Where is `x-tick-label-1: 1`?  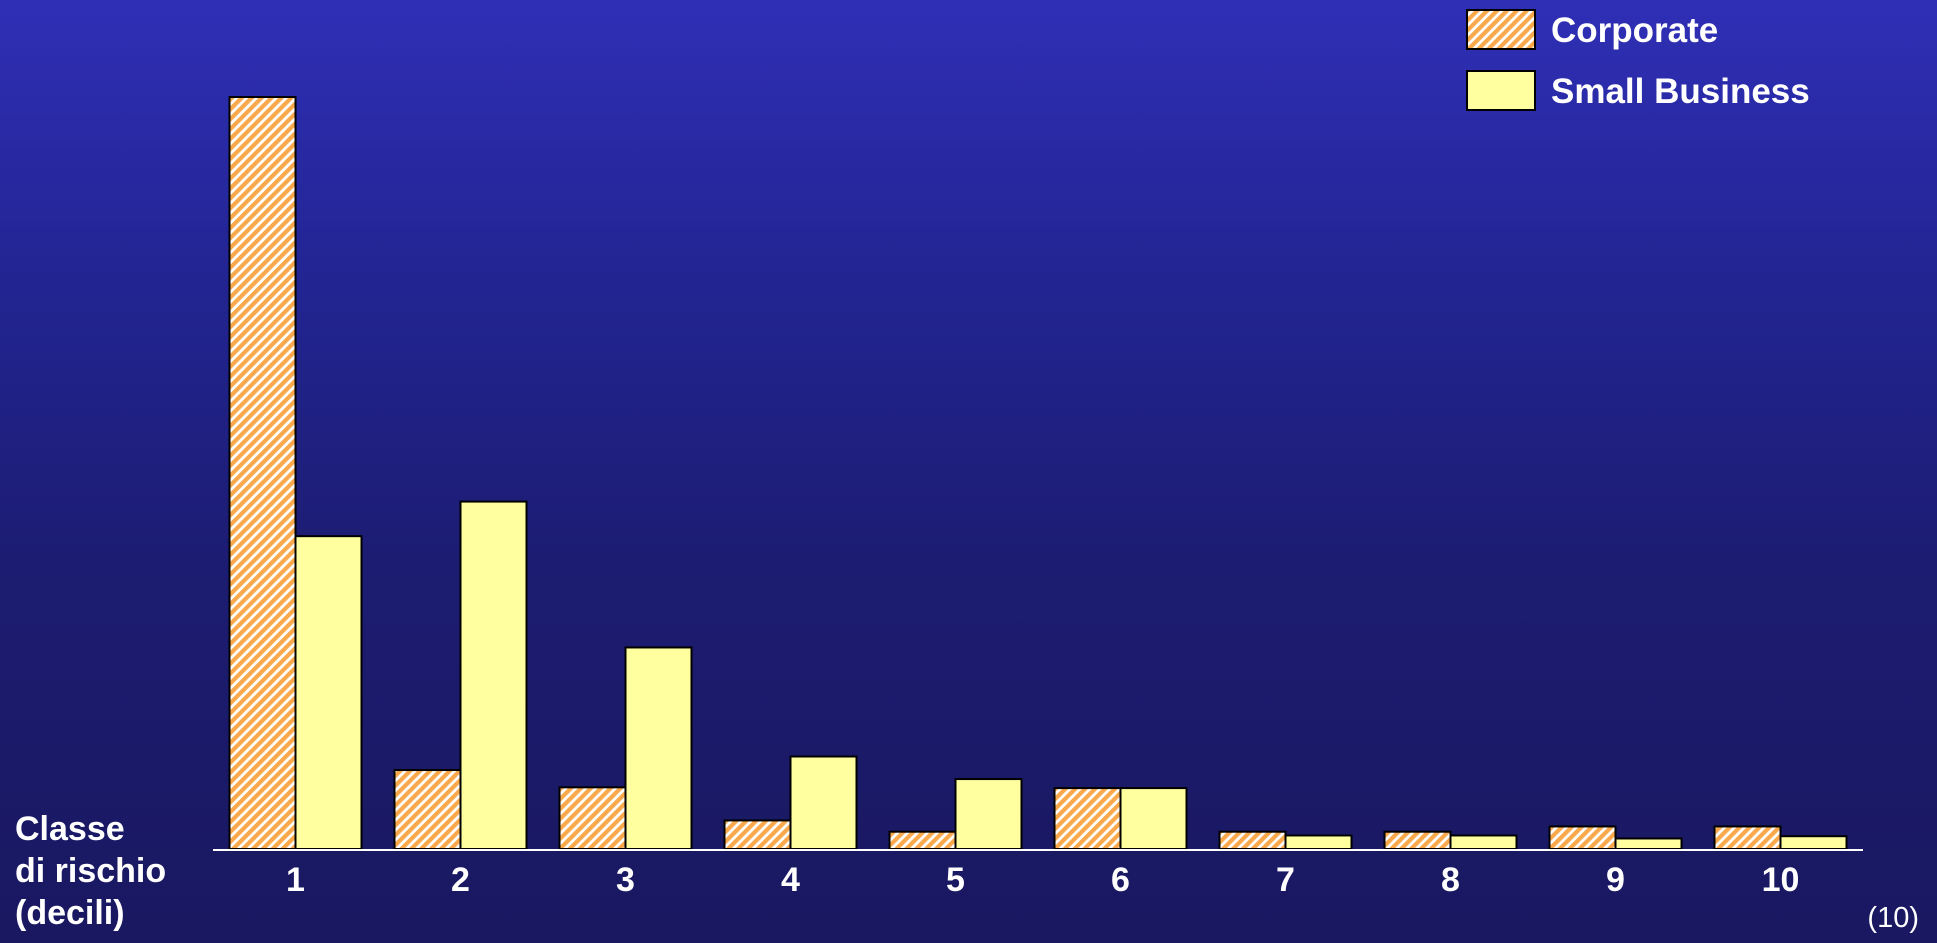
x-tick-label-1: 1 is located at coordinates (295, 880).